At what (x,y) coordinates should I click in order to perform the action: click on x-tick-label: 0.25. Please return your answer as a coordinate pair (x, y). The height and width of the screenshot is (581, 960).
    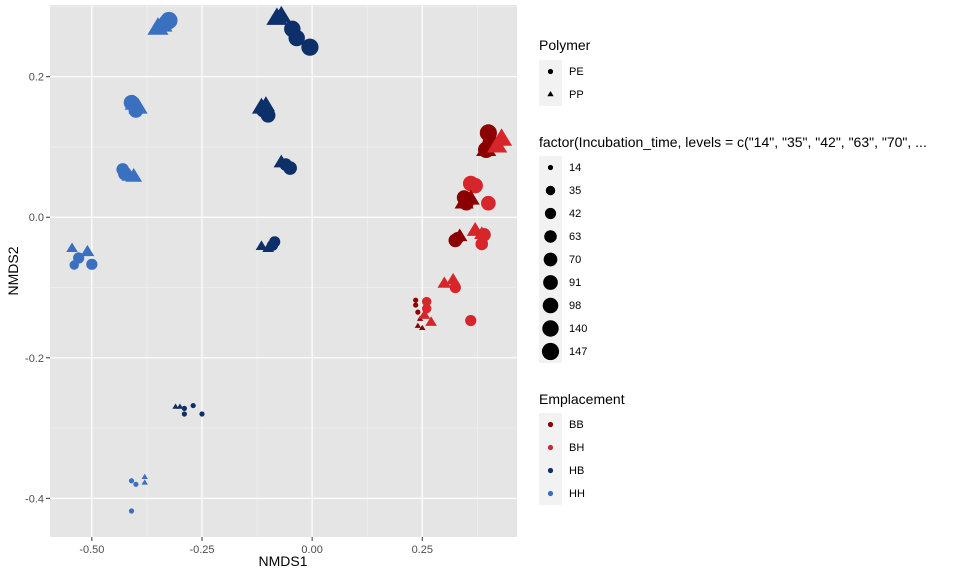
    Looking at the image, I should click on (422, 550).